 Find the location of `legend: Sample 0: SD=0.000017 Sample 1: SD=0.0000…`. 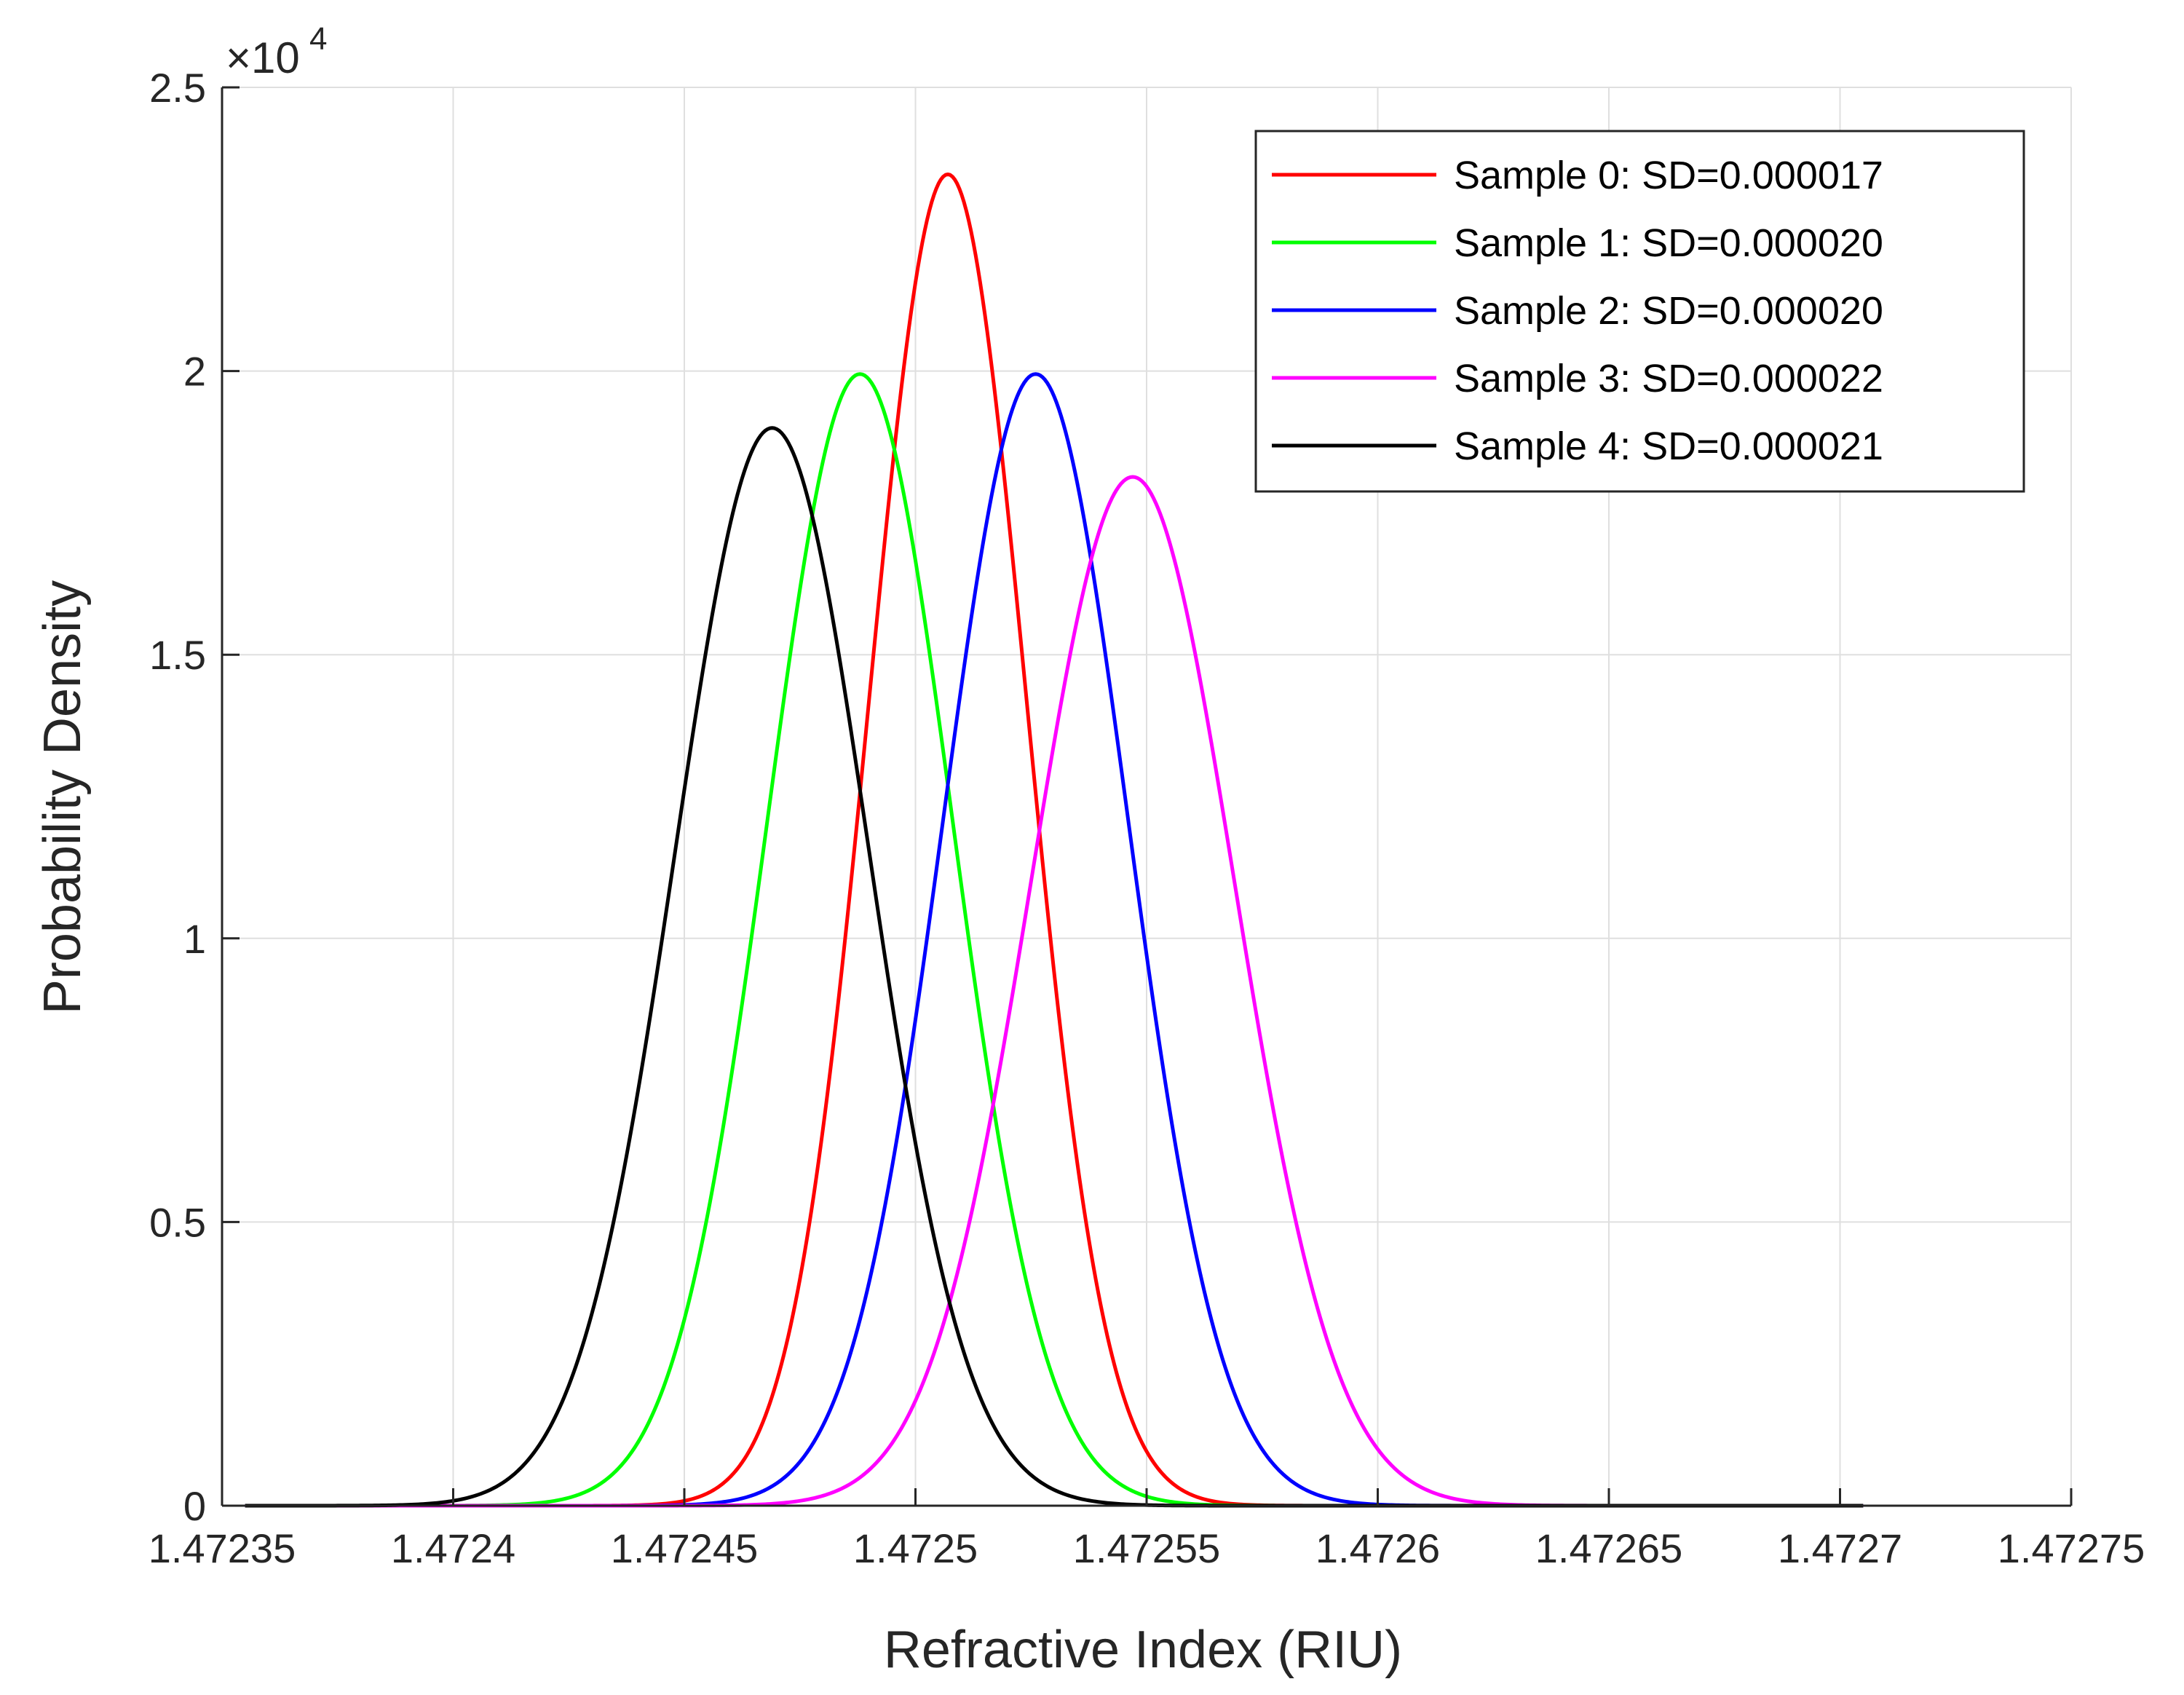

legend: Sample 0: SD=0.000017 Sample 1: SD=0.0000… is located at coordinates (1639, 311).